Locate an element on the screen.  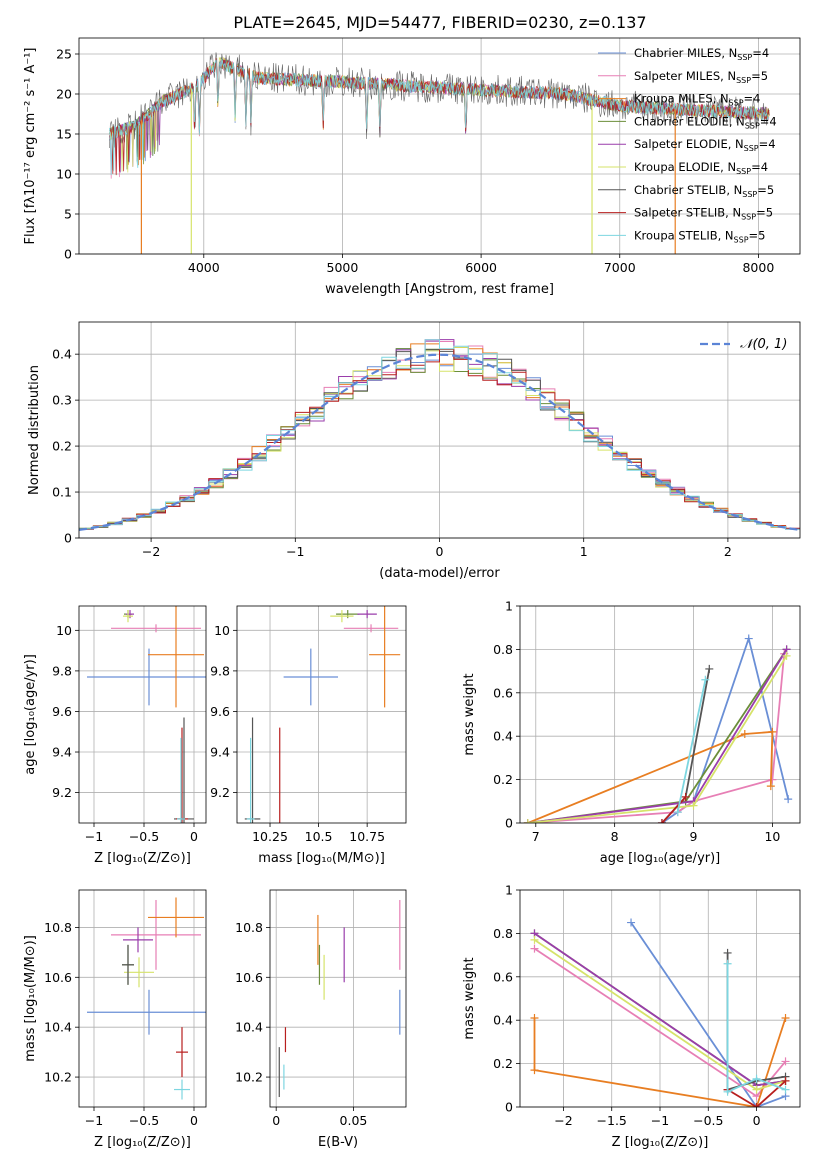
y-tick-label: 1 is located at coordinates (509, 890).